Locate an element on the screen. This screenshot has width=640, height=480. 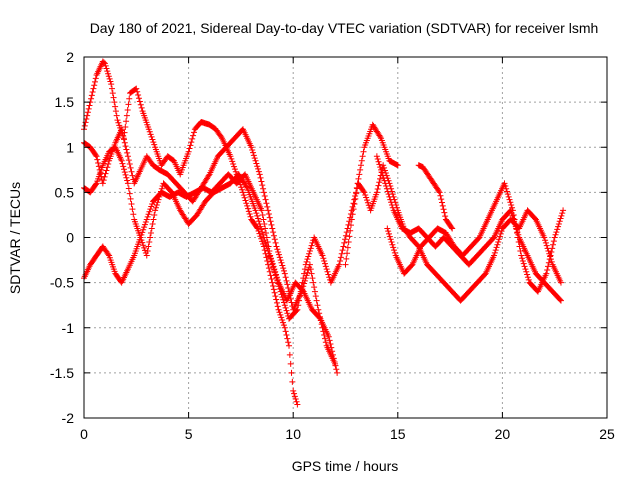
series-track-e is located at coordinates (453, 233).